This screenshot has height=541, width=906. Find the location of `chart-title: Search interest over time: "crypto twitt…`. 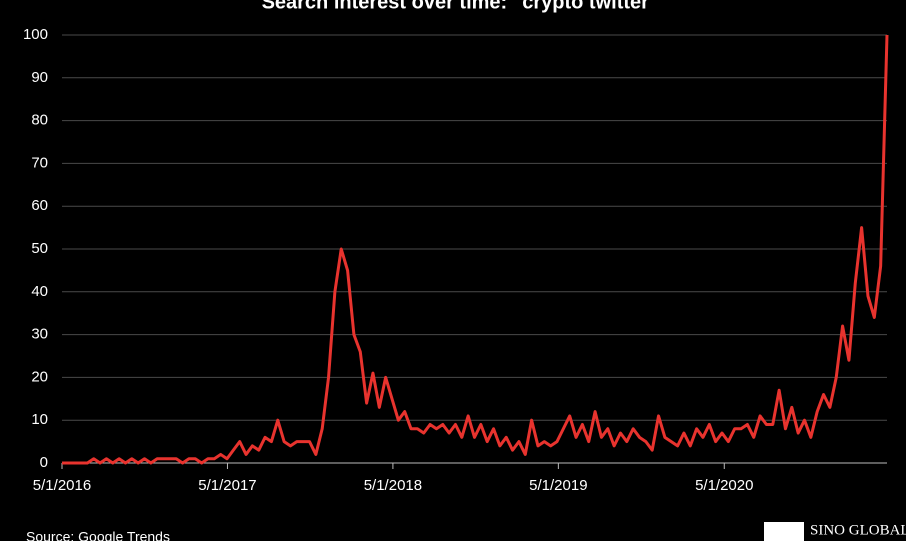

chart-title: Search interest over time: "crypto twitt… is located at coordinates (460, 6).